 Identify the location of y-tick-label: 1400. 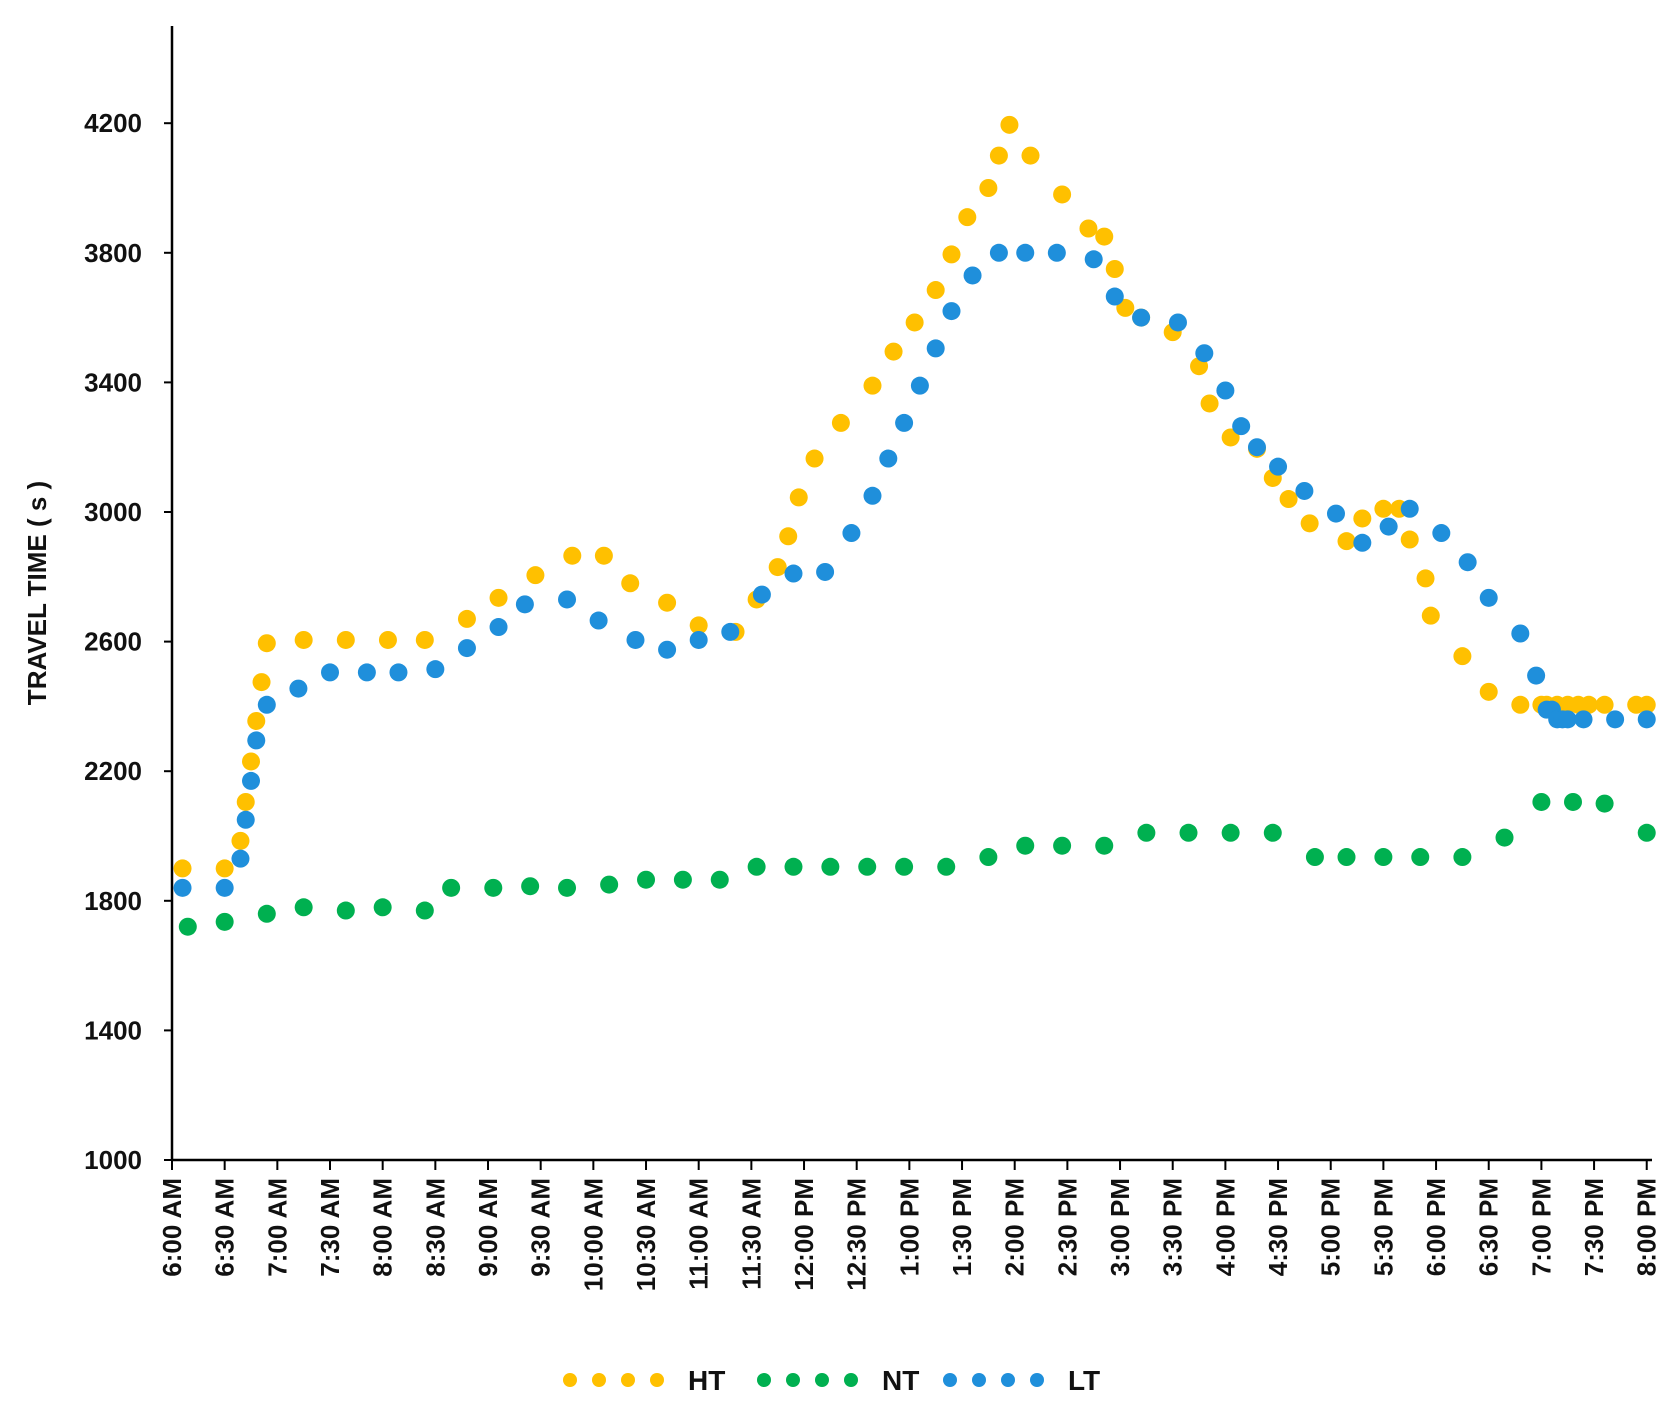
(113, 1030).